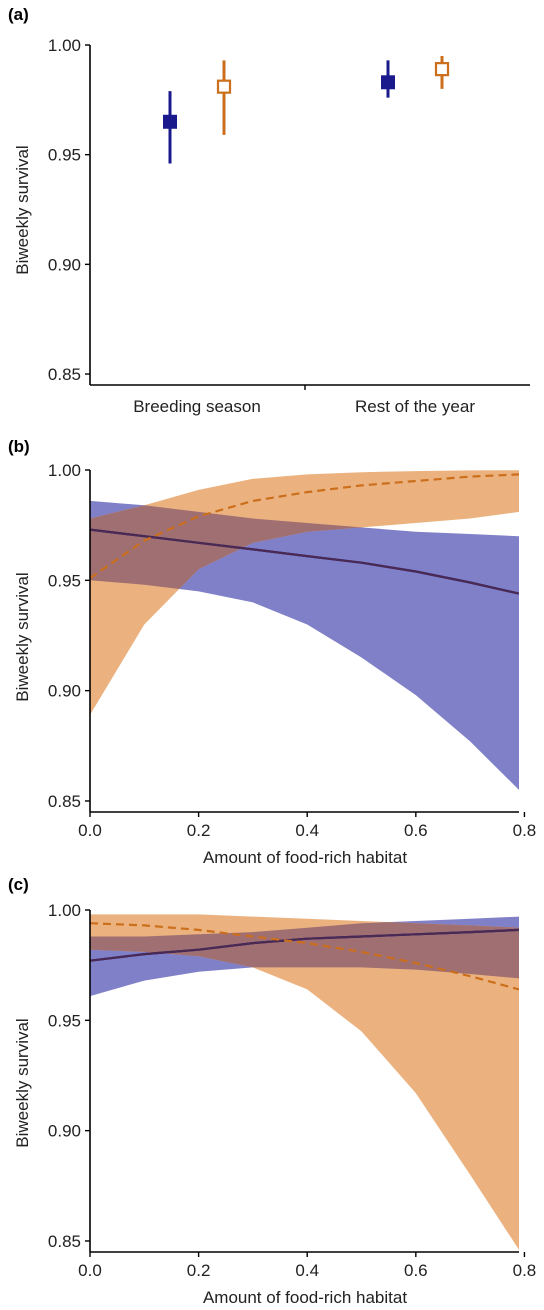 The width and height of the screenshot is (544, 1310). I want to click on lines-c, so click(304, 956).